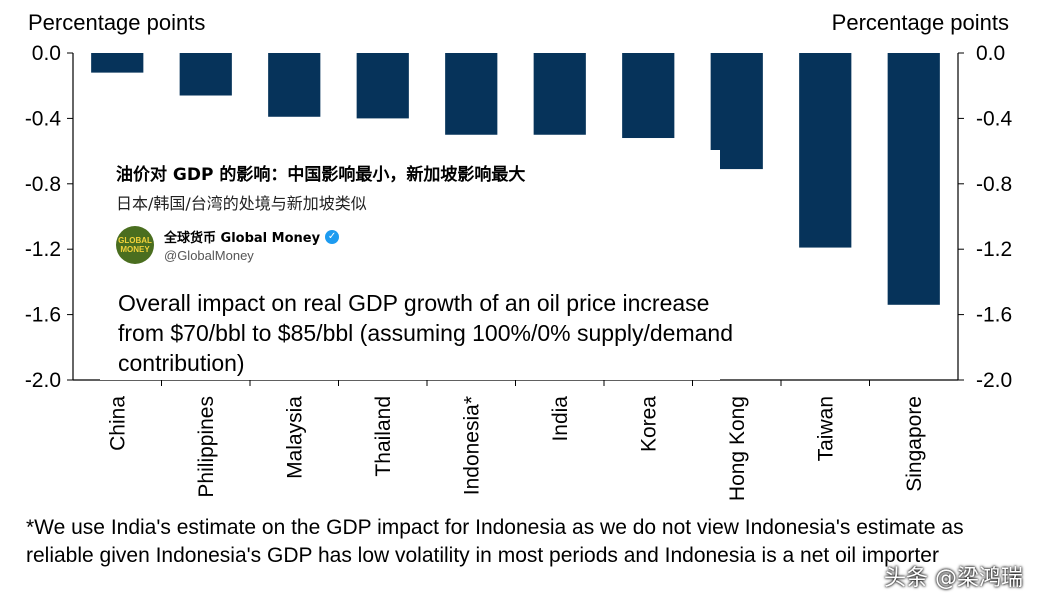 The image size is (1047, 608). I want to click on category-label: India, so click(560, 419).